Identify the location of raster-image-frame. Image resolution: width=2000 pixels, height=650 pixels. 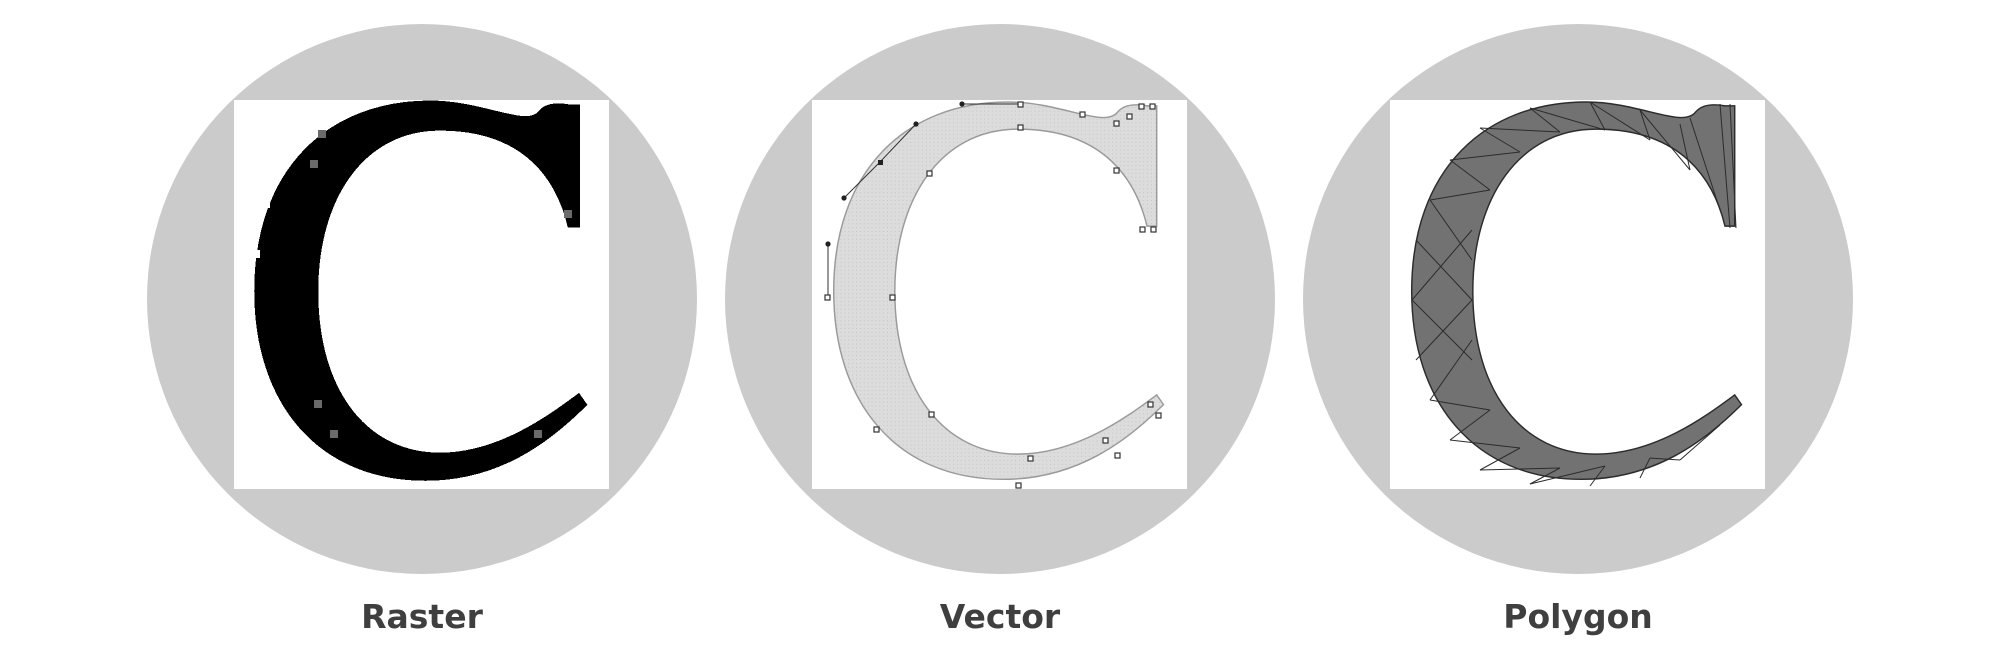
(421, 294).